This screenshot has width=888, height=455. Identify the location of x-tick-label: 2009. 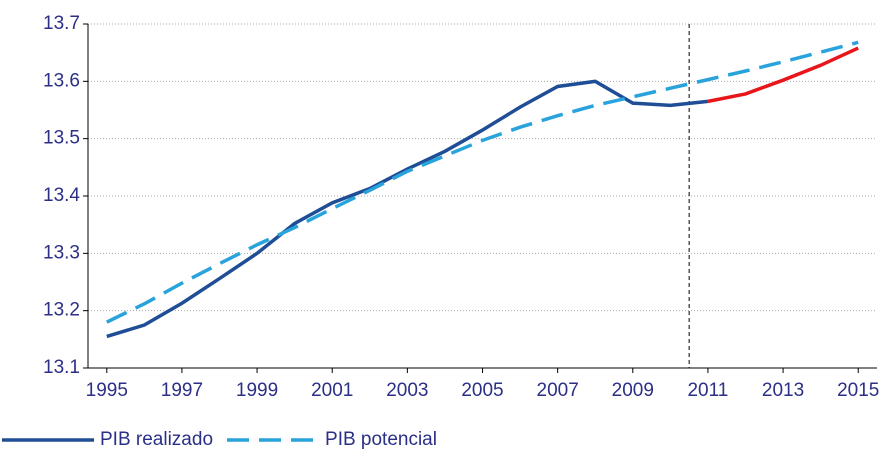
(633, 390).